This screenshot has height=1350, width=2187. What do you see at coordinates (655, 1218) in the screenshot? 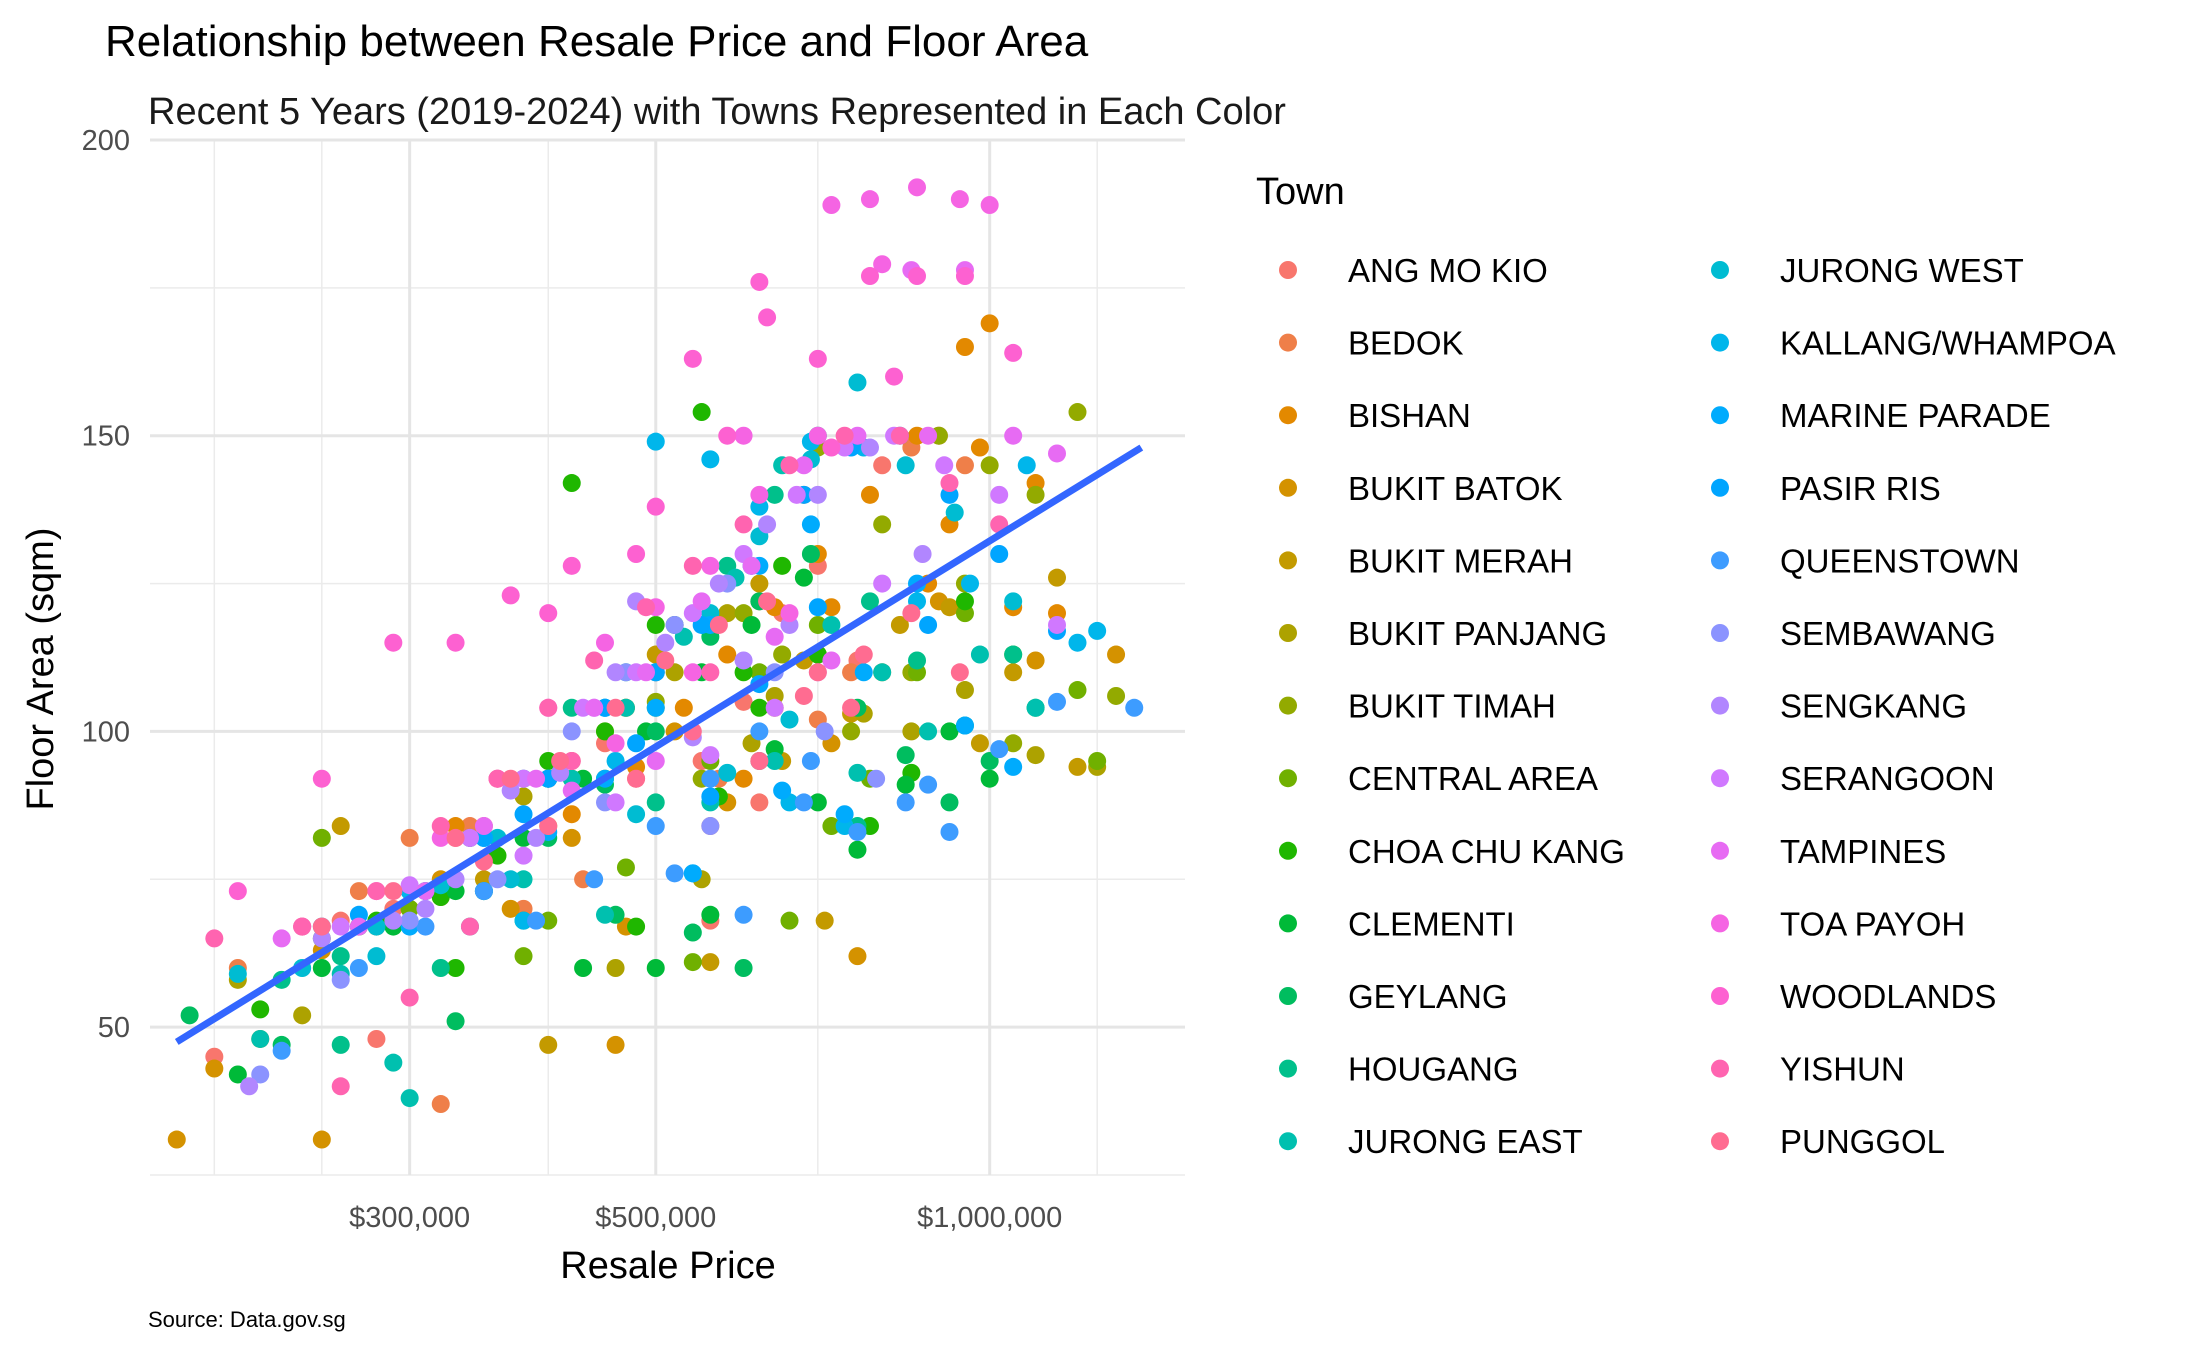
I see `x-tick-label: $500,000` at bounding box center [655, 1218].